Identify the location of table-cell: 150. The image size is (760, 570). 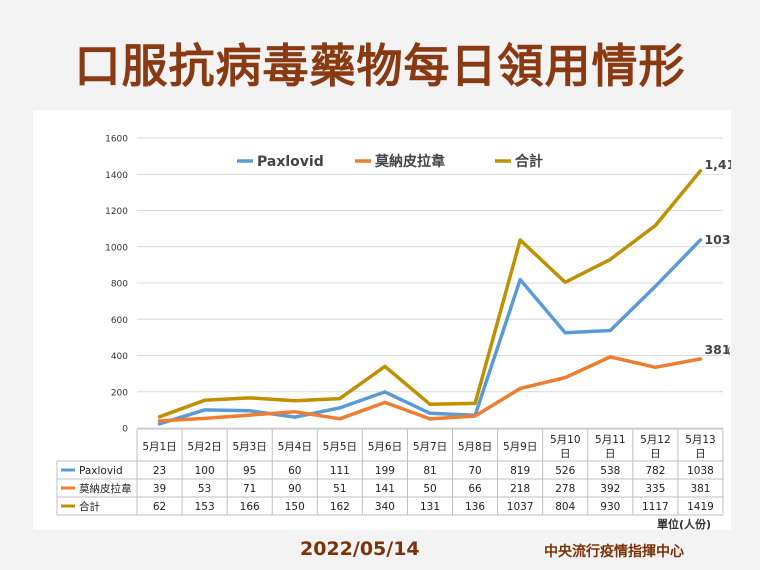
(295, 507).